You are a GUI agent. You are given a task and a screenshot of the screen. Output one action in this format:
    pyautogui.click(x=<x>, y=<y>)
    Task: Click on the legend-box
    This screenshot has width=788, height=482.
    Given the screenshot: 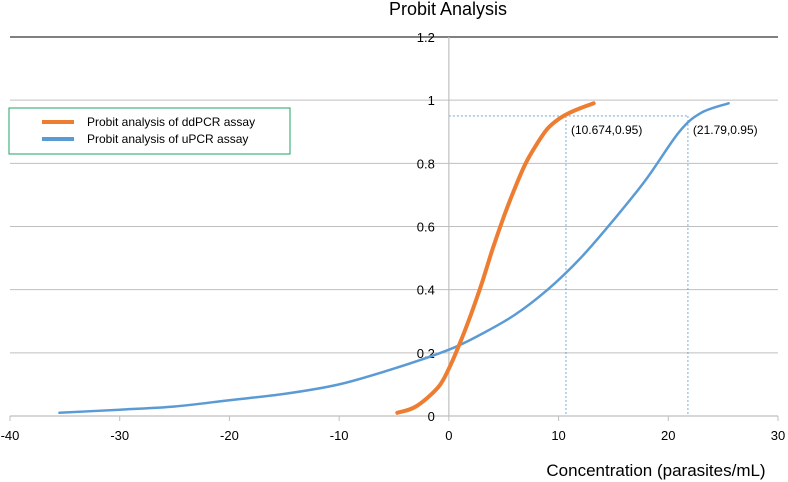 What is the action you would take?
    pyautogui.click(x=149, y=131)
    